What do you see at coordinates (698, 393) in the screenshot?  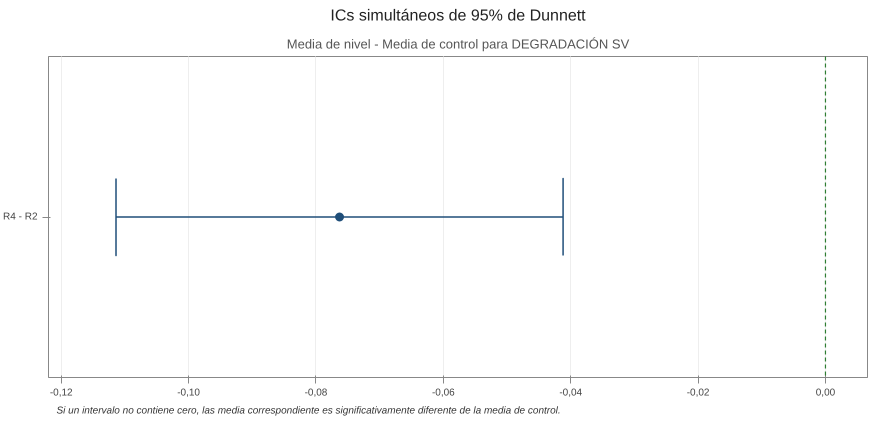 I see `x-tick-label: -0,02` at bounding box center [698, 393].